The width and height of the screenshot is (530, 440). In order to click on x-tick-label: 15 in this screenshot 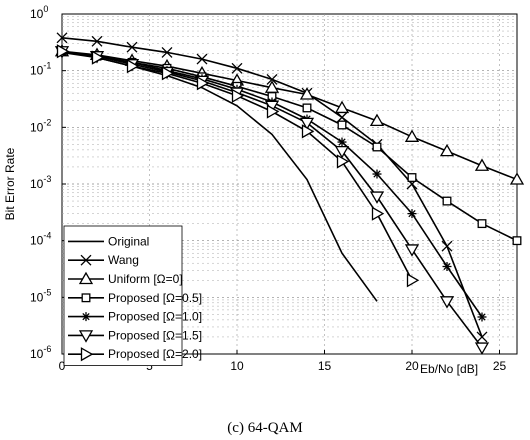, I will do `click(325, 366)`.